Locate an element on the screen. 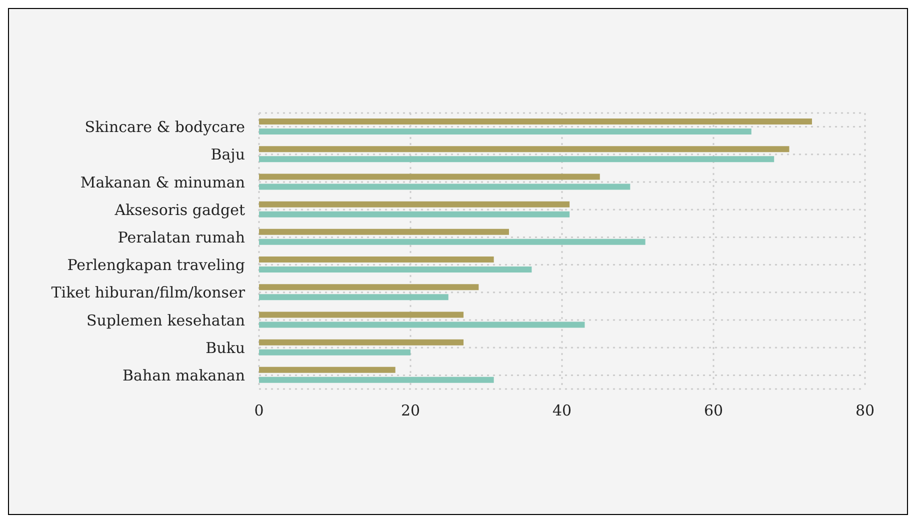 This screenshot has height=521, width=918. y-tick-label: Baju is located at coordinates (228, 155).